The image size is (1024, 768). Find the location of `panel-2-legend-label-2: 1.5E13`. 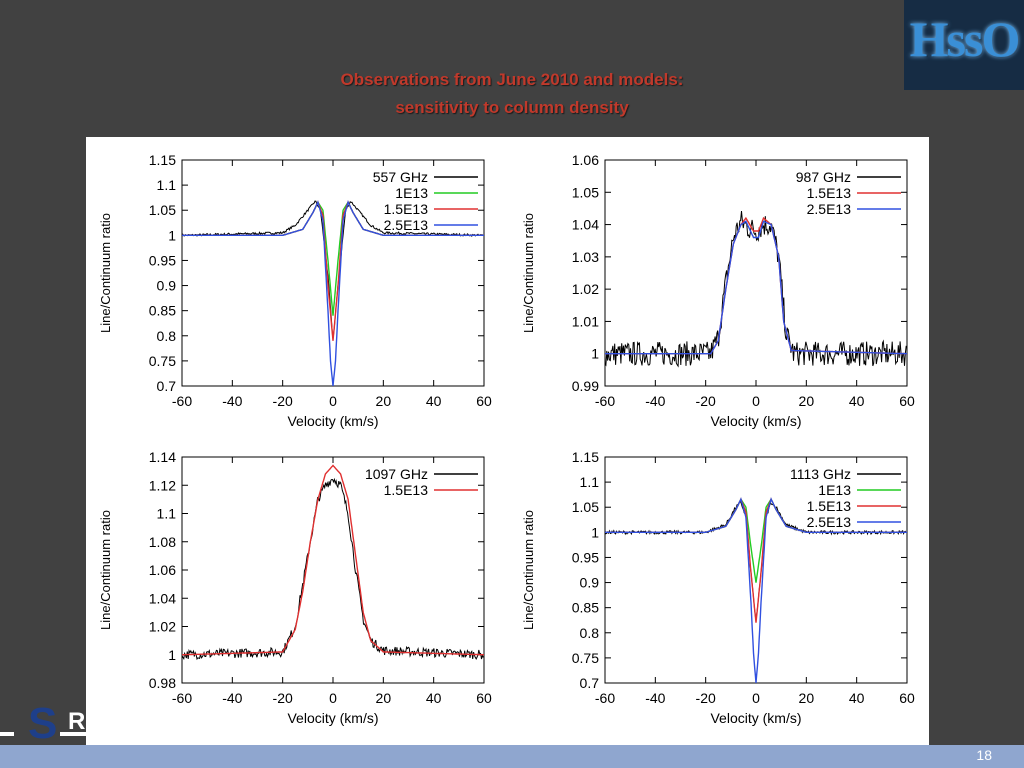

panel-2-legend-label-2: 1.5E13 is located at coordinates (829, 193).